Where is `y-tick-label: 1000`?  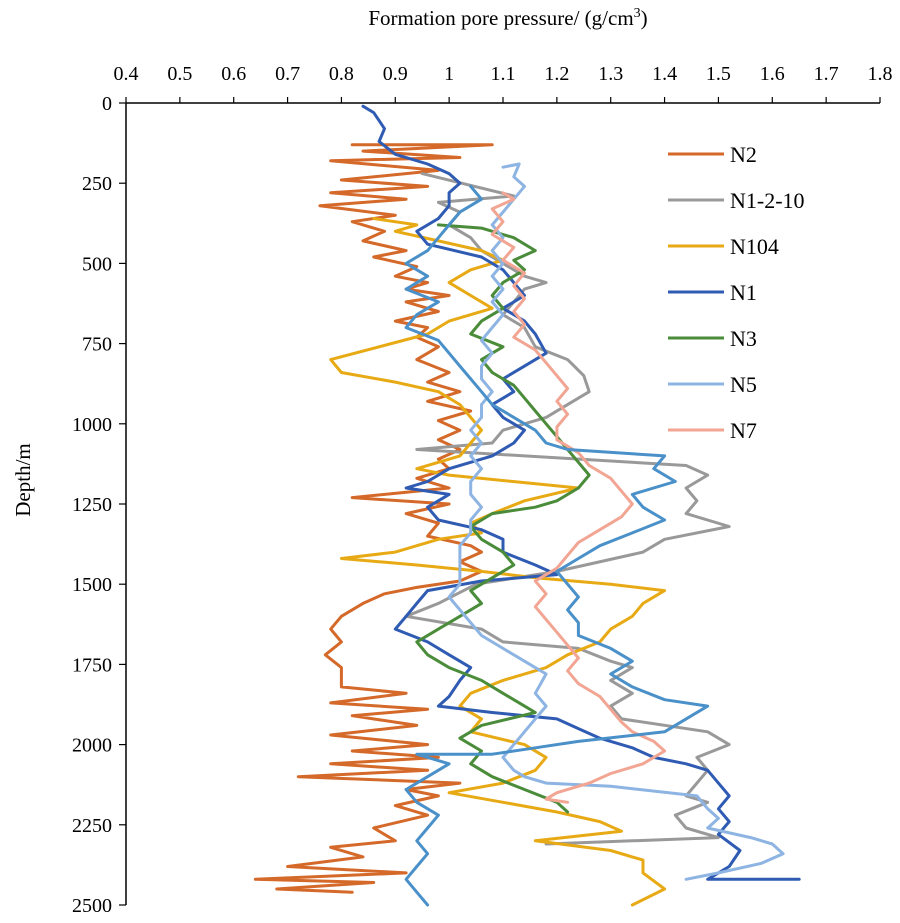
y-tick-label: 1000 is located at coordinates (92, 425).